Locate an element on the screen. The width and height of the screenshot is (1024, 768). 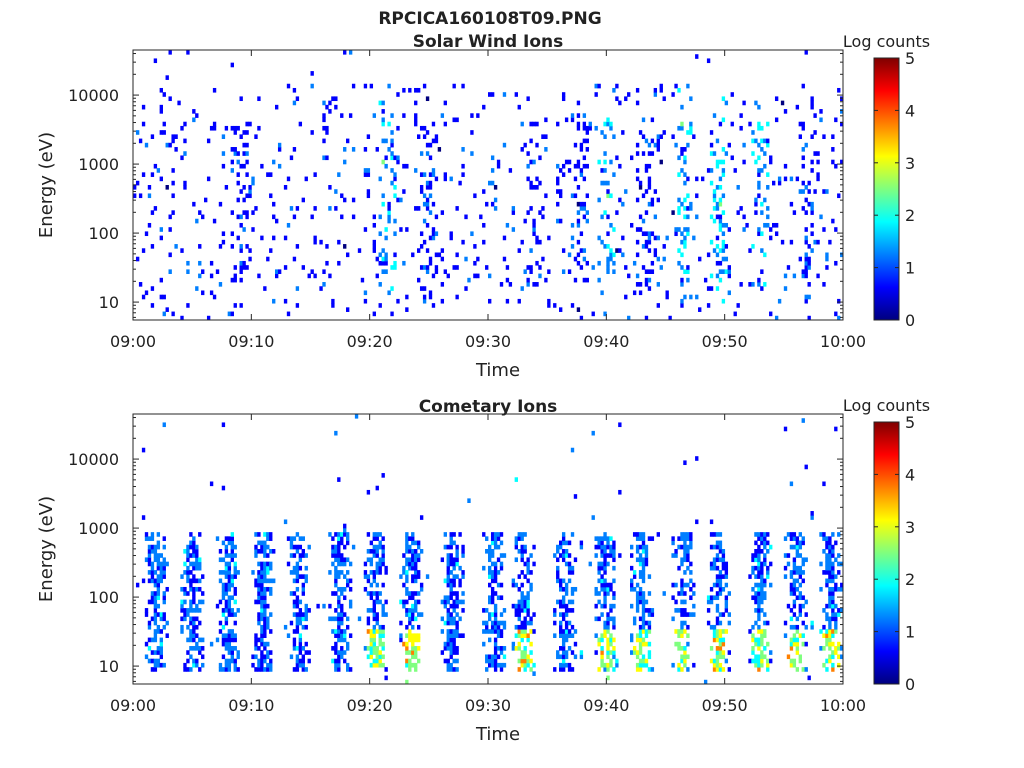
x-tick-label: 09:50 is located at coordinates (725, 341).